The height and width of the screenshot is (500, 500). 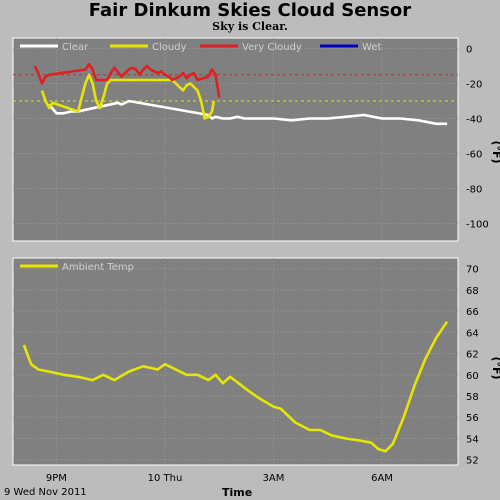 I want to click on x-axis-title: Time, so click(x=237, y=492).